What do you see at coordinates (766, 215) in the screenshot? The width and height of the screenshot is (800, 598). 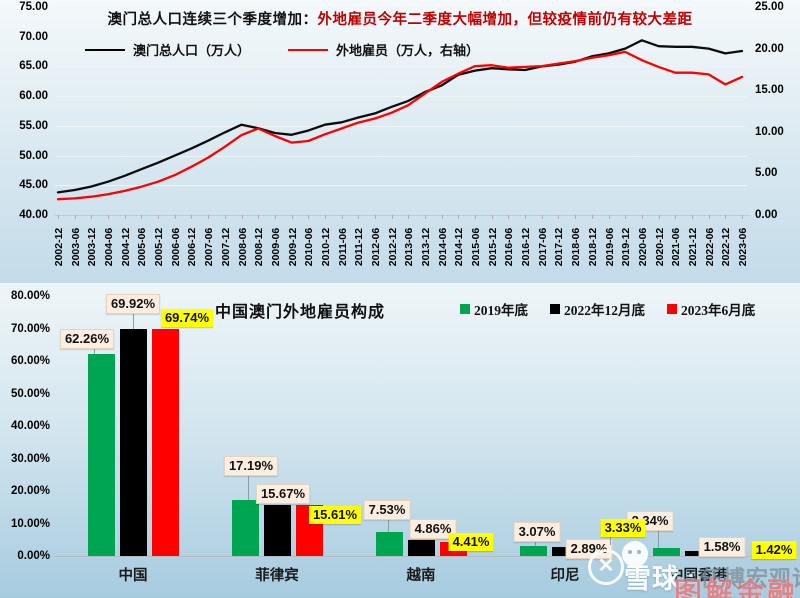 I see `y-axis-right-tick-label: 0.00` at bounding box center [766, 215].